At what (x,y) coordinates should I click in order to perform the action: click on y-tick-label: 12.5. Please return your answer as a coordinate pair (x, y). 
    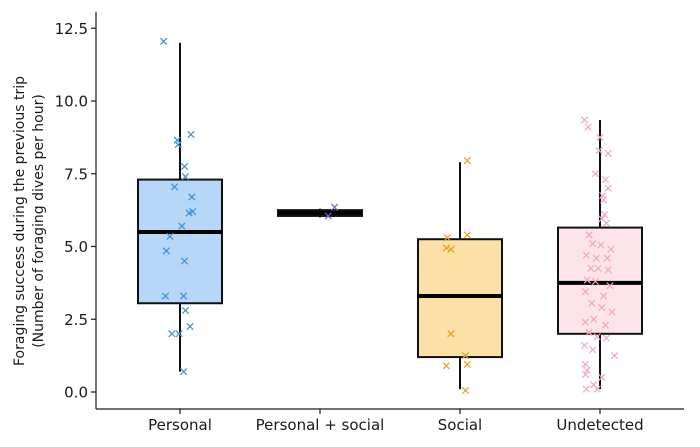
    Looking at the image, I should click on (71, 29).